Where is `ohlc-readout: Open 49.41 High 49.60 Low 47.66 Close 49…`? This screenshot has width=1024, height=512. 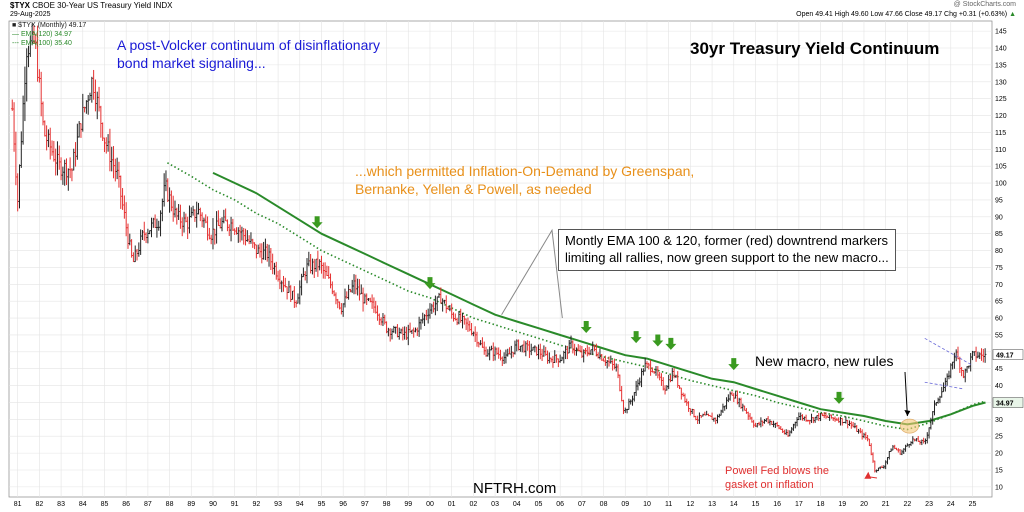 ohlc-readout: Open 49.41 High 49.60 Low 47.66 Close 49… is located at coordinates (906, 14).